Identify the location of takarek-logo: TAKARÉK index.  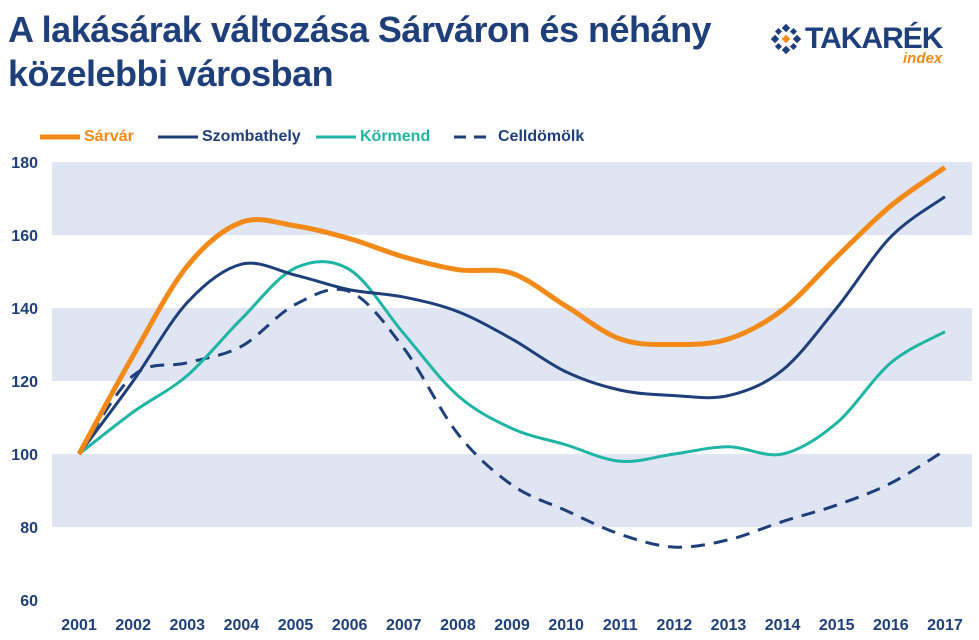
(866, 45).